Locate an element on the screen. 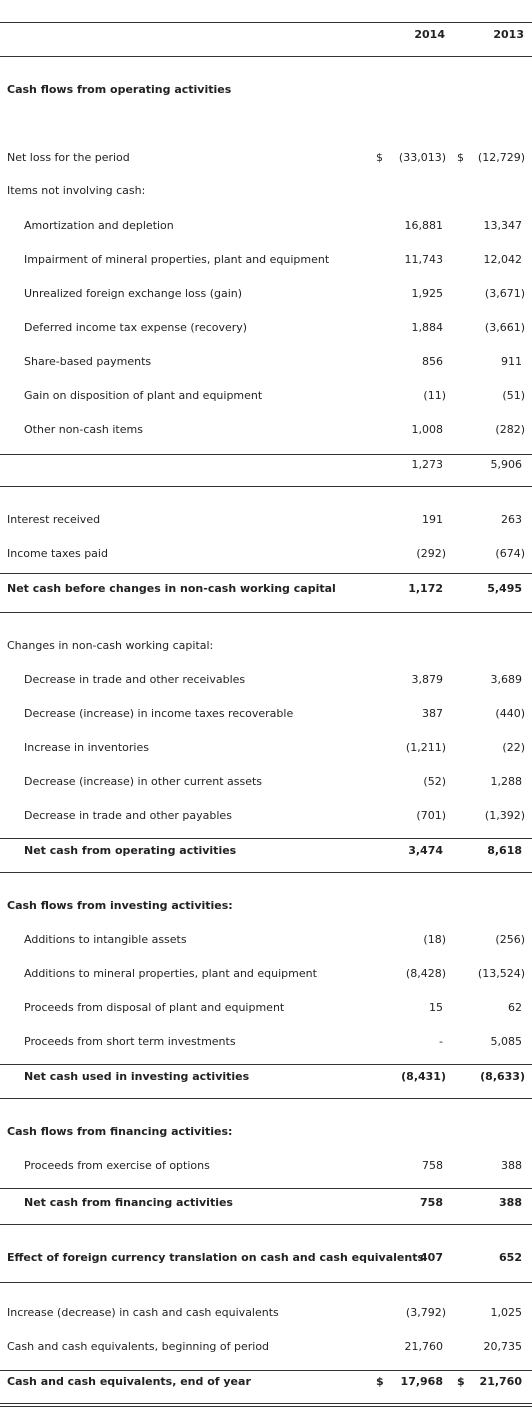 The image size is (532, 1409). cell-value: 5,495 is located at coordinates (504, 588).